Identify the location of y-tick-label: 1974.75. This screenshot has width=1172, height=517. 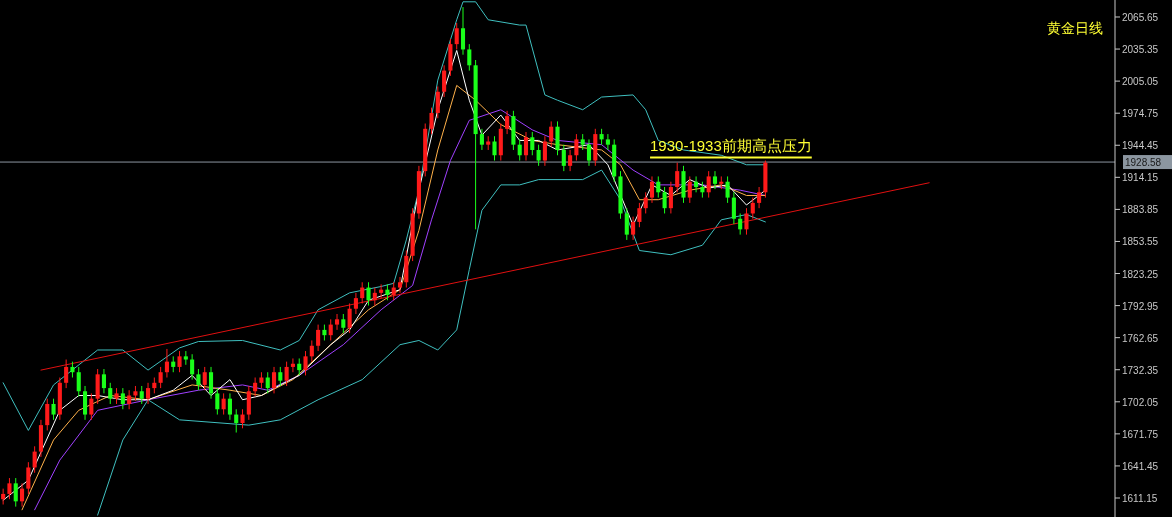
(1140, 114).